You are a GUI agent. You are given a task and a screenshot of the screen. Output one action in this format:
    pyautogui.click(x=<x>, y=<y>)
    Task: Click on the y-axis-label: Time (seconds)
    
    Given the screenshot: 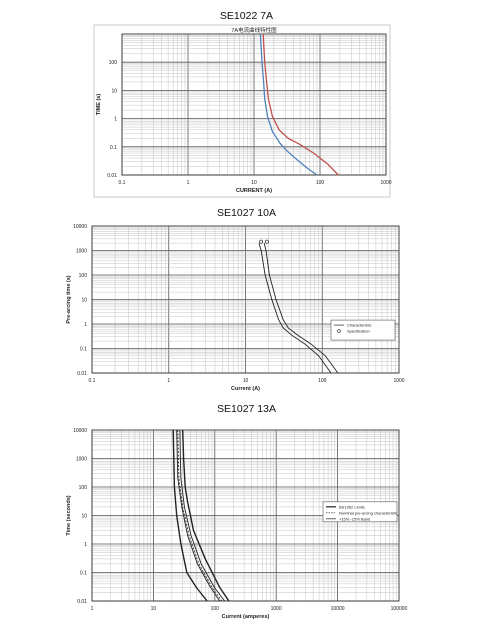 What is the action you would take?
    pyautogui.click(x=69, y=515)
    